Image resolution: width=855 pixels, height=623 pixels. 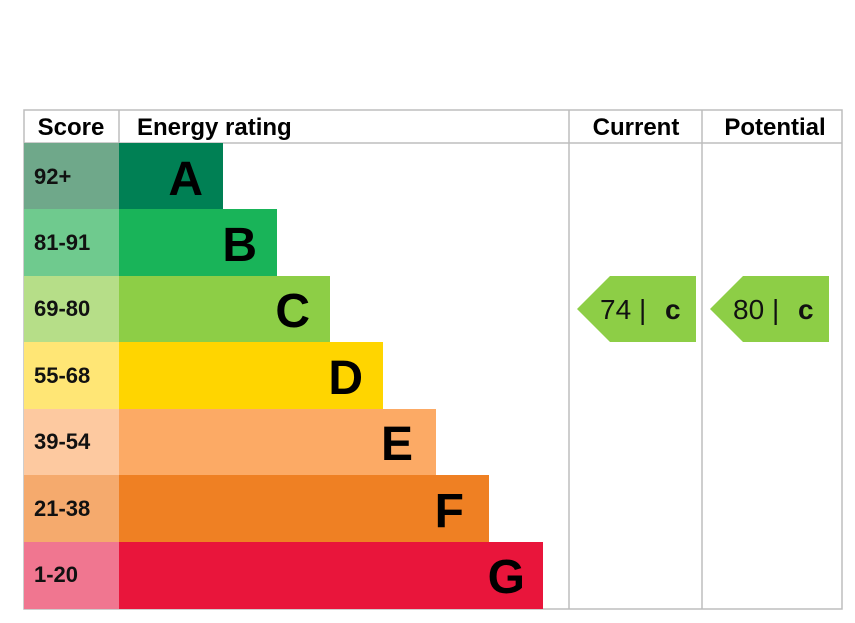 I want to click on score-header: Score, so click(x=71, y=127).